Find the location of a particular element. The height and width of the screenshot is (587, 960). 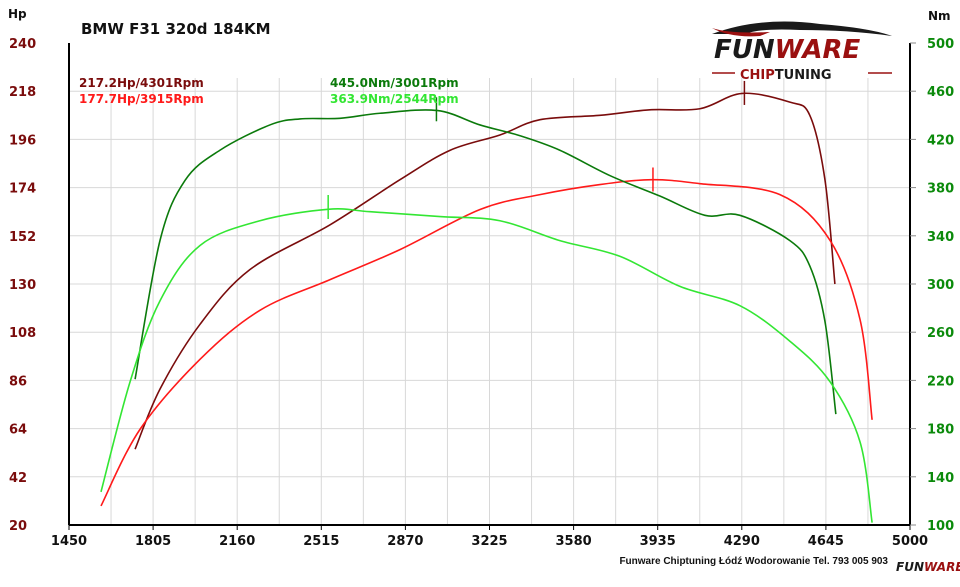

y-left-tick-label: 86 is located at coordinates (18, 381).